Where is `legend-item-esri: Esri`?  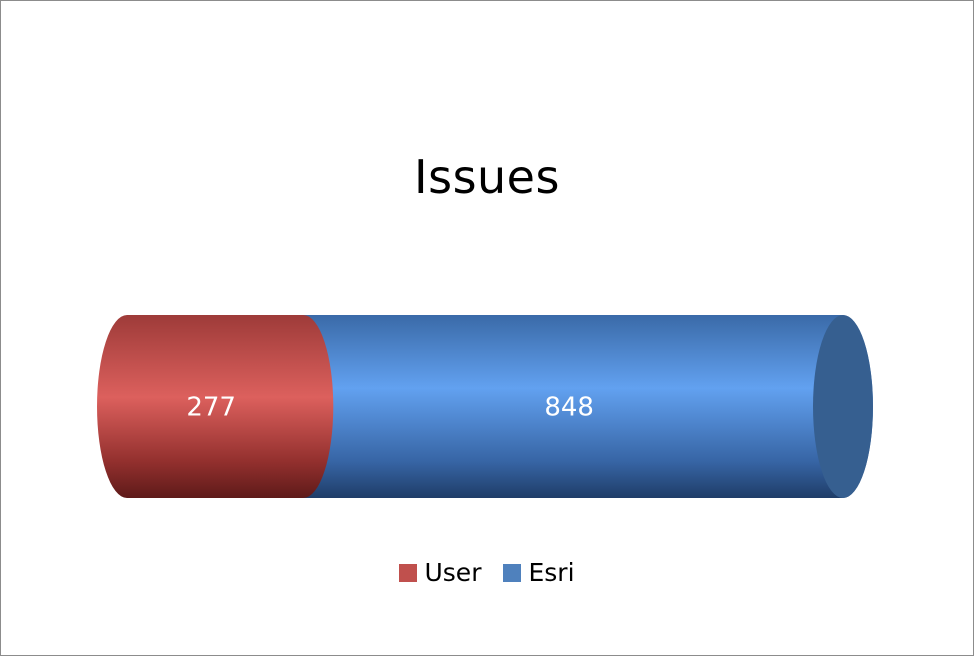 legend-item-esri: Esri is located at coordinates (539, 572).